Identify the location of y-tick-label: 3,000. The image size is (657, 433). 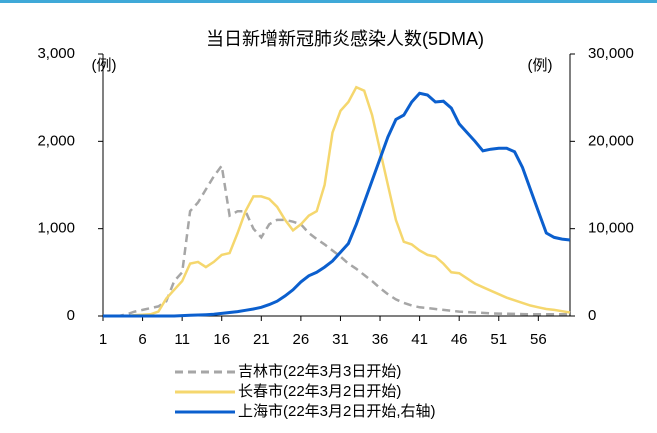
(56, 53).